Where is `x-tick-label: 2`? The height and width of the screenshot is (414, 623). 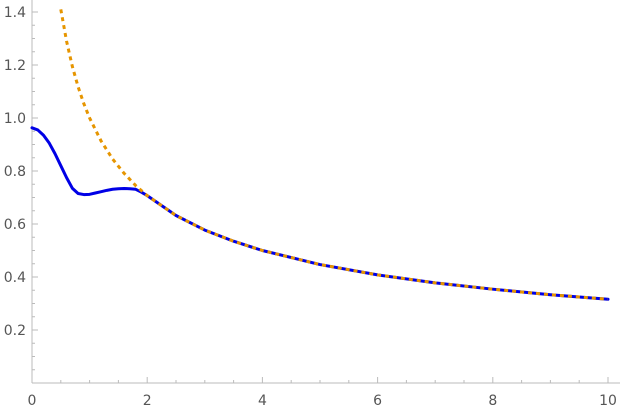
x-tick-label: 2 is located at coordinates (147, 401).